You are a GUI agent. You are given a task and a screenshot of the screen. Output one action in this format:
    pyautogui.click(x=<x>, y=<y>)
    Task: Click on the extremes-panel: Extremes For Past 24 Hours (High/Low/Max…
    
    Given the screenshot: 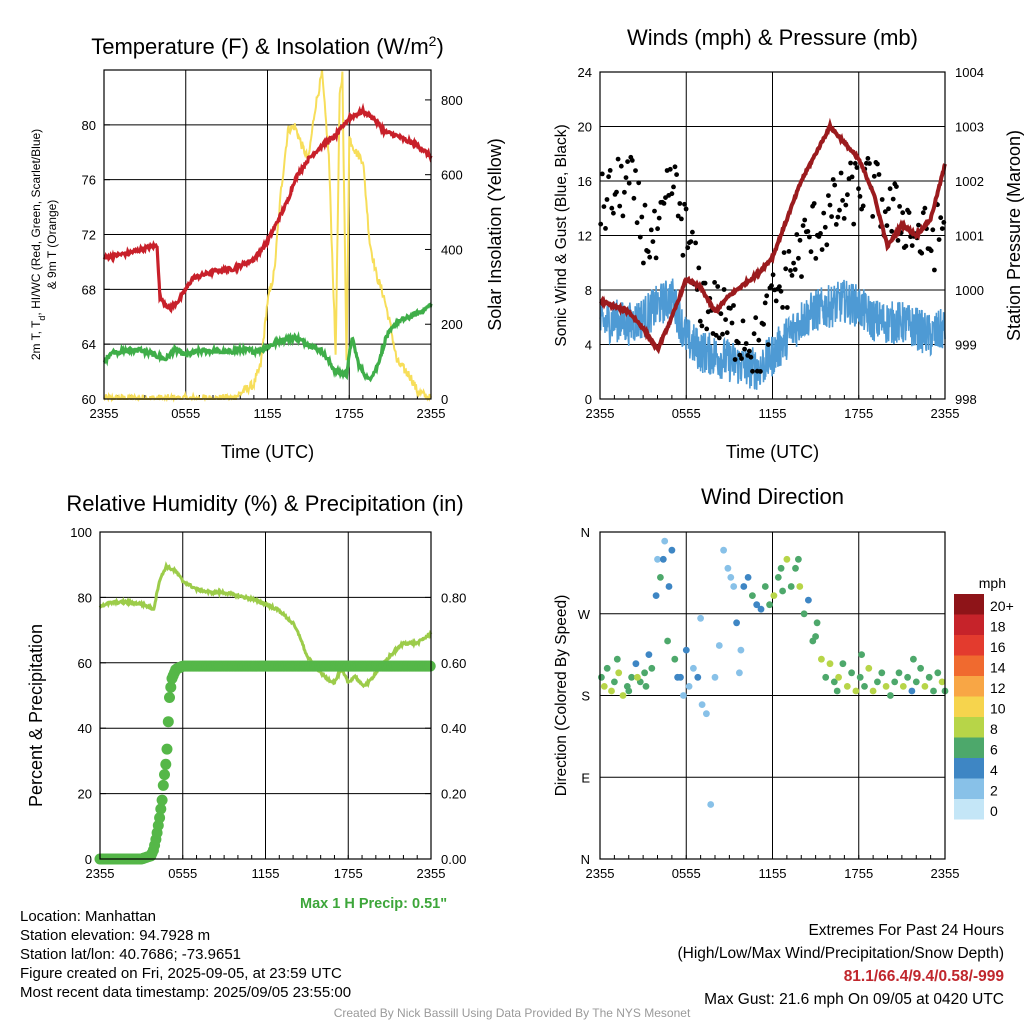 What is the action you would take?
    pyautogui.click(x=841, y=965)
    